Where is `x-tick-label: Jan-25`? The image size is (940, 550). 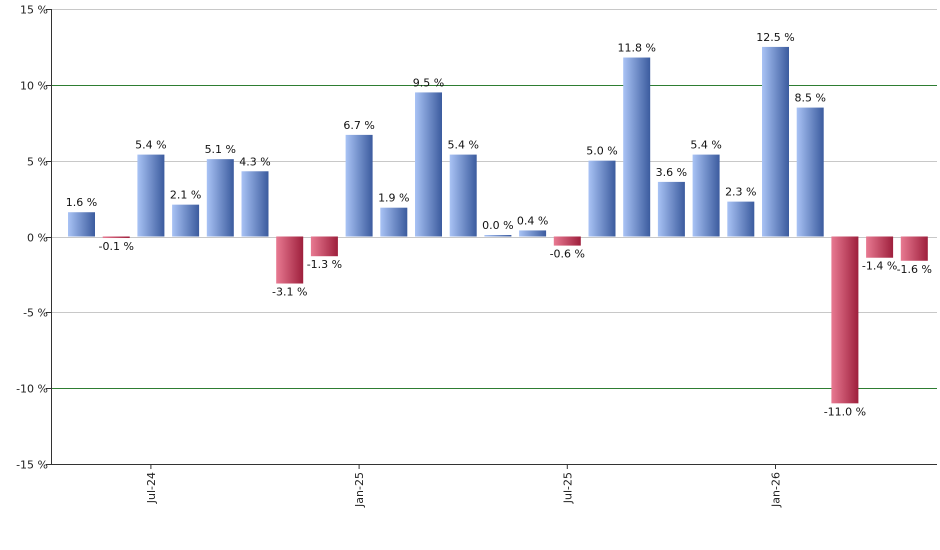 x-tick-label: Jan-25 is located at coordinates (359, 490).